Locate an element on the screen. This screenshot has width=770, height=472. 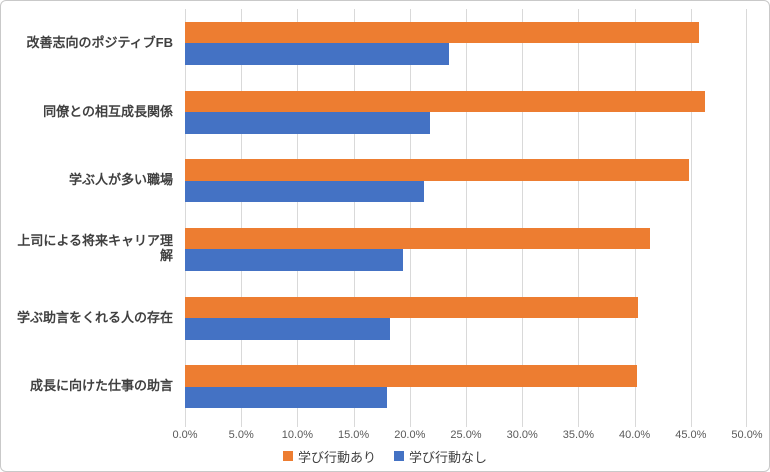
x-tick-label: 20.0% is located at coordinates (410, 435).